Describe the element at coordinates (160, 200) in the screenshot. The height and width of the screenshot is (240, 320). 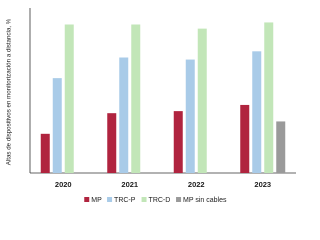
I see `legend-label: TRC-D` at that location.